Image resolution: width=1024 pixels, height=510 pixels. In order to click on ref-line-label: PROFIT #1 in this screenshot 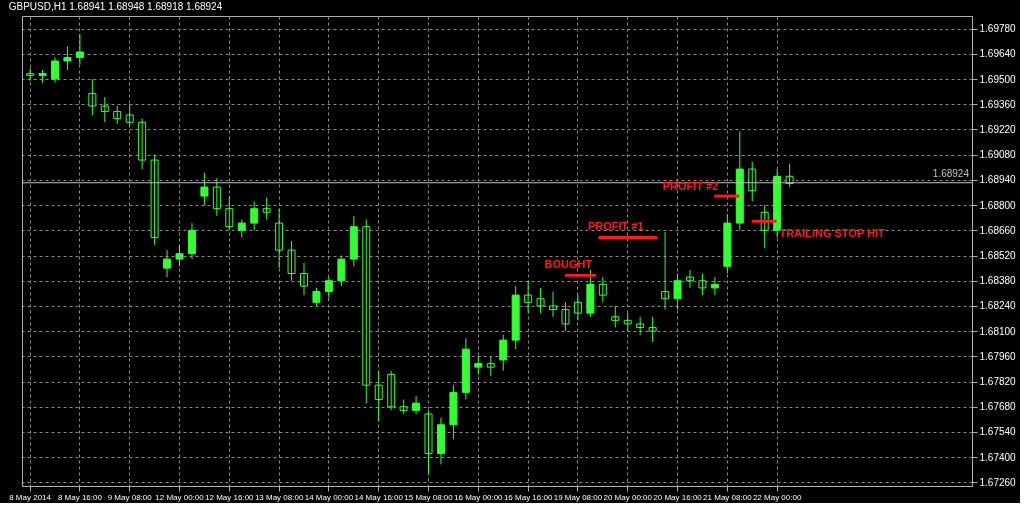, I will do `click(615, 226)`.